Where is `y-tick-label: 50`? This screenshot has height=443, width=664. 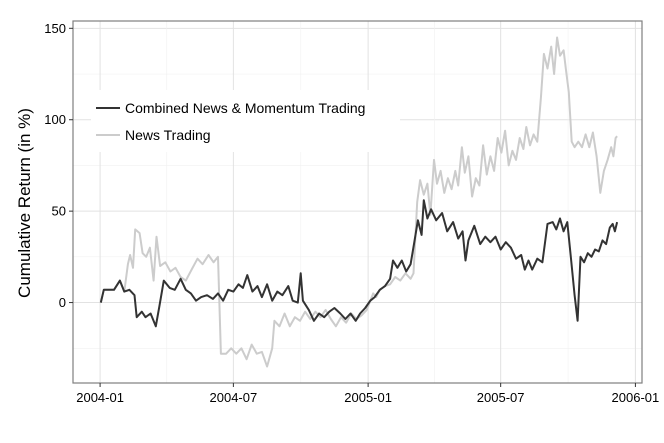 y-tick-label: 50 is located at coordinates (59, 211).